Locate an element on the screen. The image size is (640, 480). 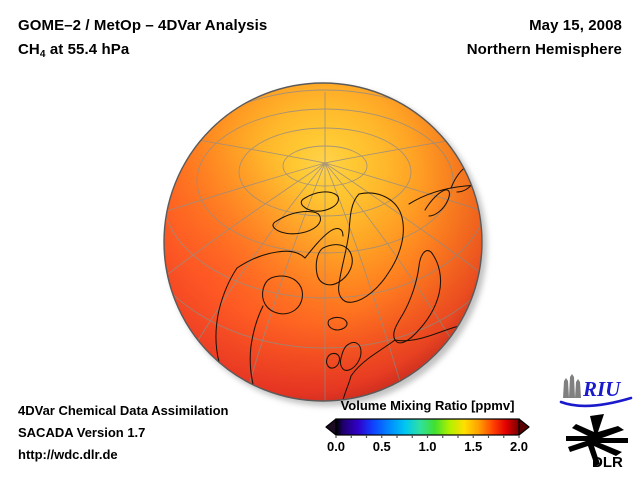
species-subscript: 4 is located at coordinates (42, 54).